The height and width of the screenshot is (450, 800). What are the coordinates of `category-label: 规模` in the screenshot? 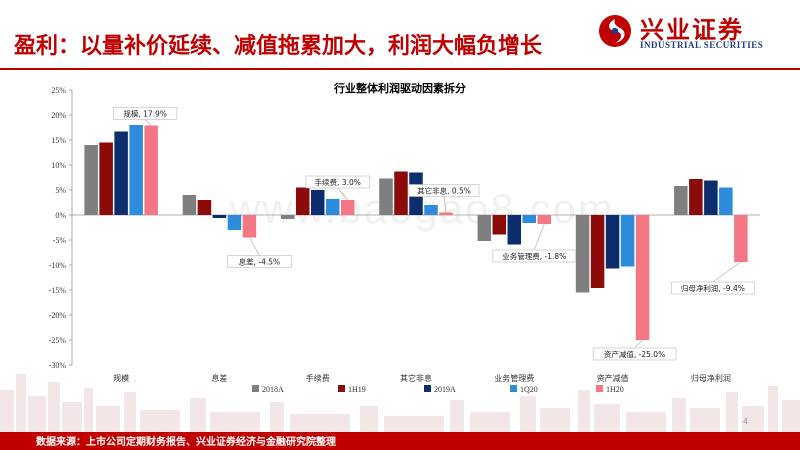 It's located at (121, 378).